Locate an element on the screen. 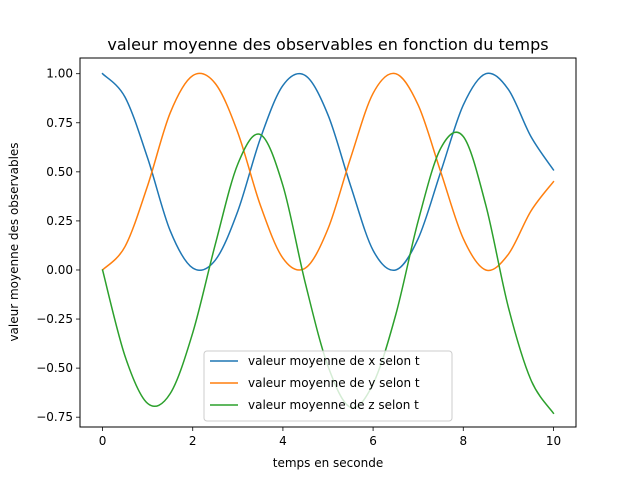  x-tick-label: 2 is located at coordinates (193, 441).